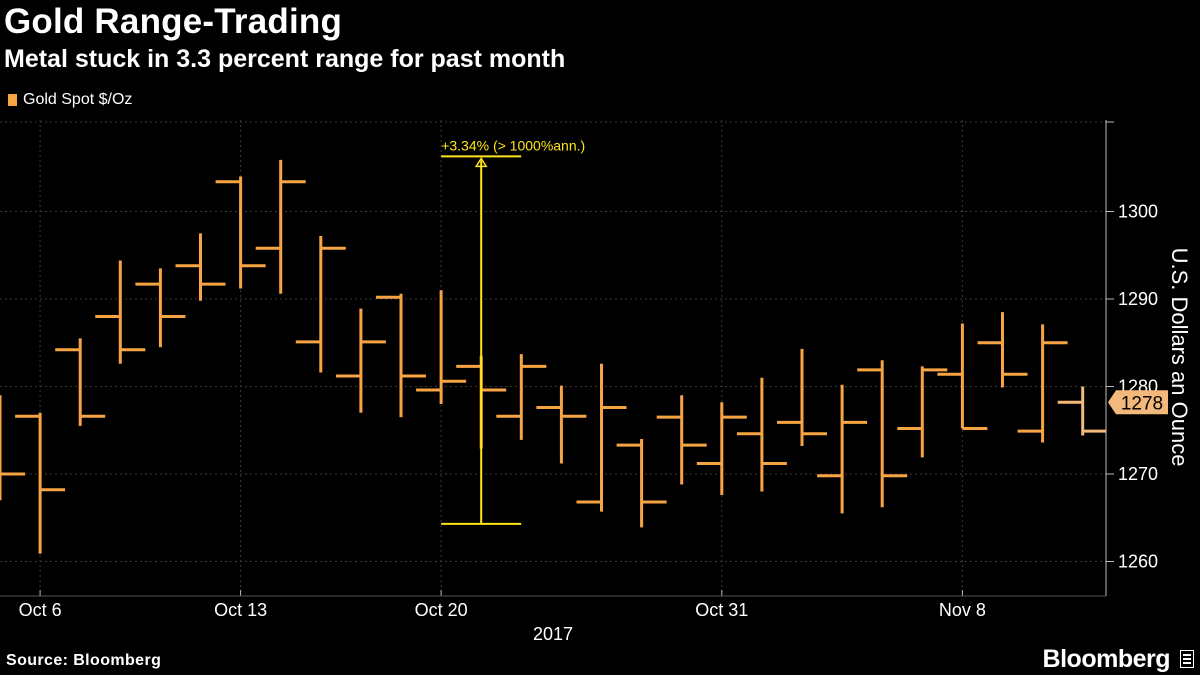  I want to click on x-tick-label: Oct 20, so click(441, 610).